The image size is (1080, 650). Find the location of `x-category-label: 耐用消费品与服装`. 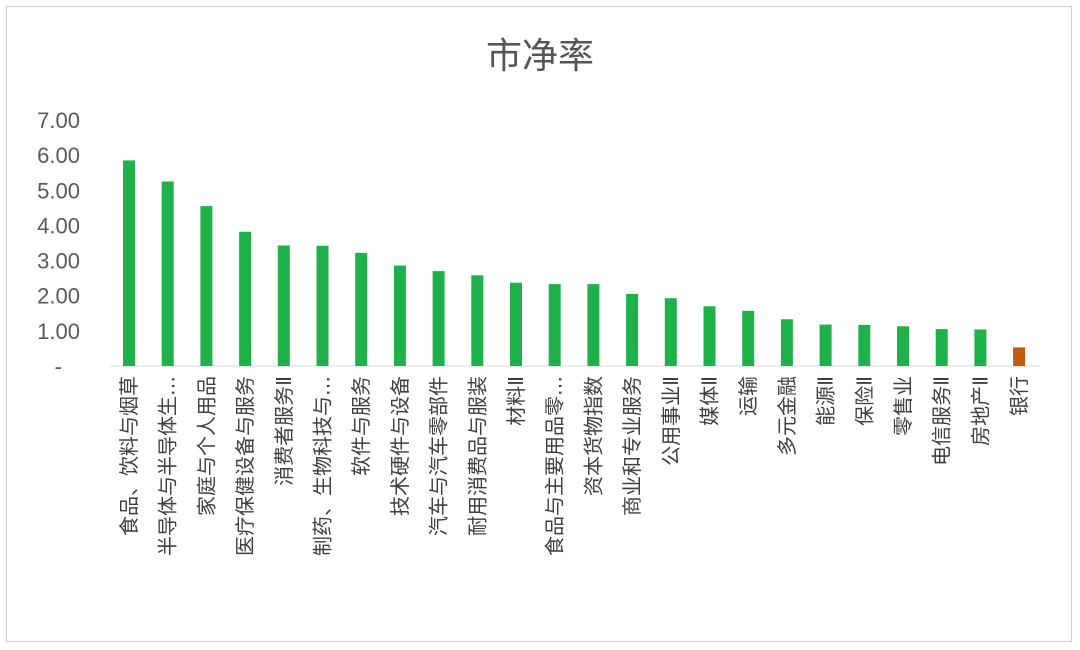

x-category-label: 耐用消费品与服装 is located at coordinates (477, 456).